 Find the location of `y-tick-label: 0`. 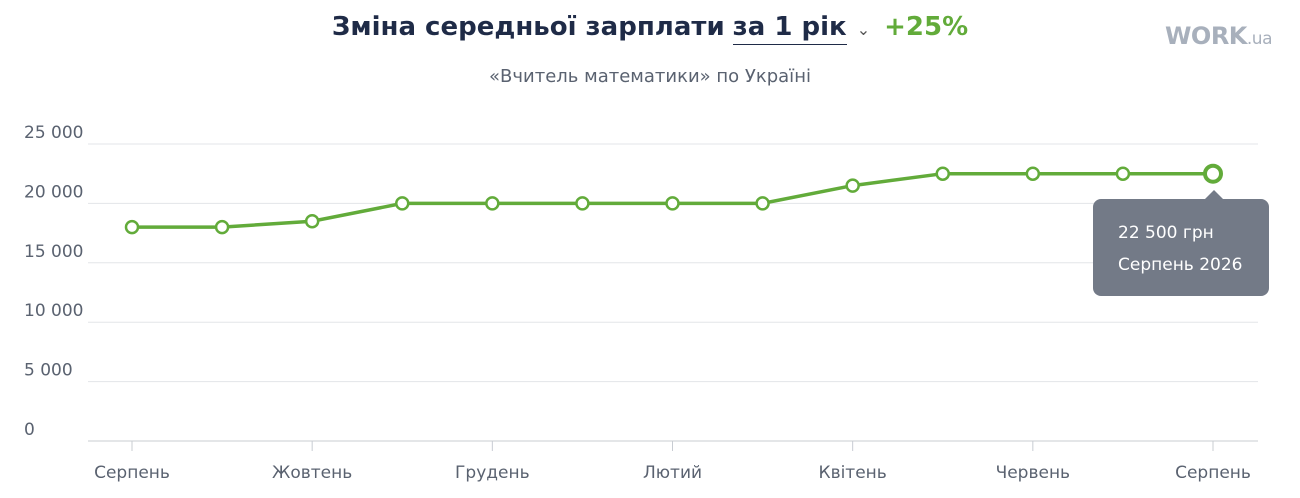

y-tick-label: 0 is located at coordinates (29, 430).